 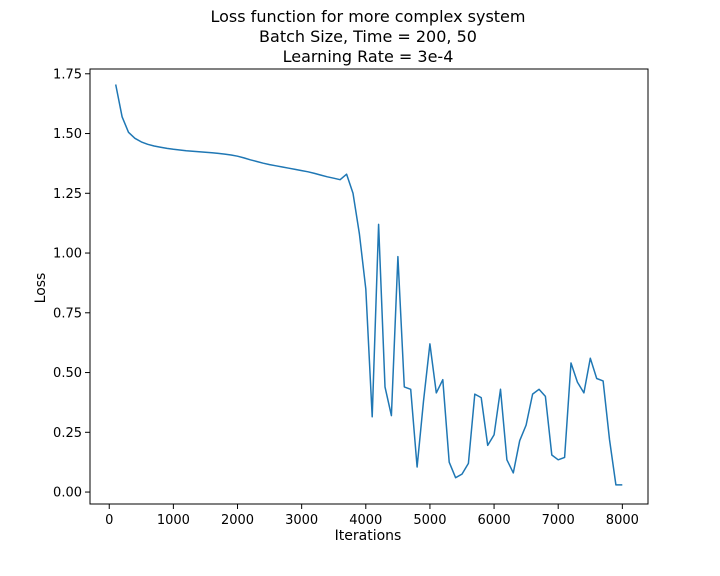 What do you see at coordinates (368, 536) in the screenshot?
I see `x-axis-label: Iterations` at bounding box center [368, 536].